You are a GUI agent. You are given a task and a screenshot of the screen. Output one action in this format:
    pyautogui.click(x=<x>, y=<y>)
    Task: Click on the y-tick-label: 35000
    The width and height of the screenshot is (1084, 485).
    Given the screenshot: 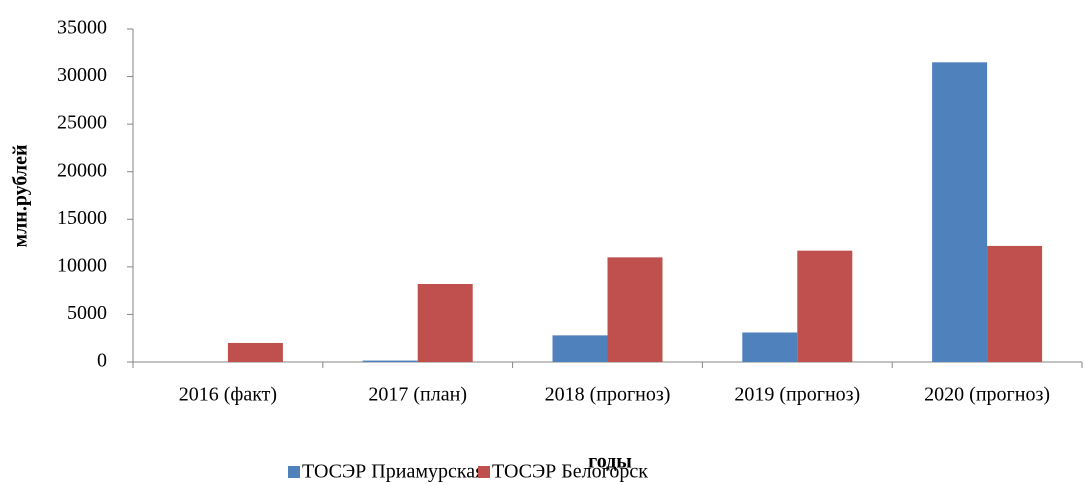 What is the action you would take?
    pyautogui.click(x=82, y=28)
    